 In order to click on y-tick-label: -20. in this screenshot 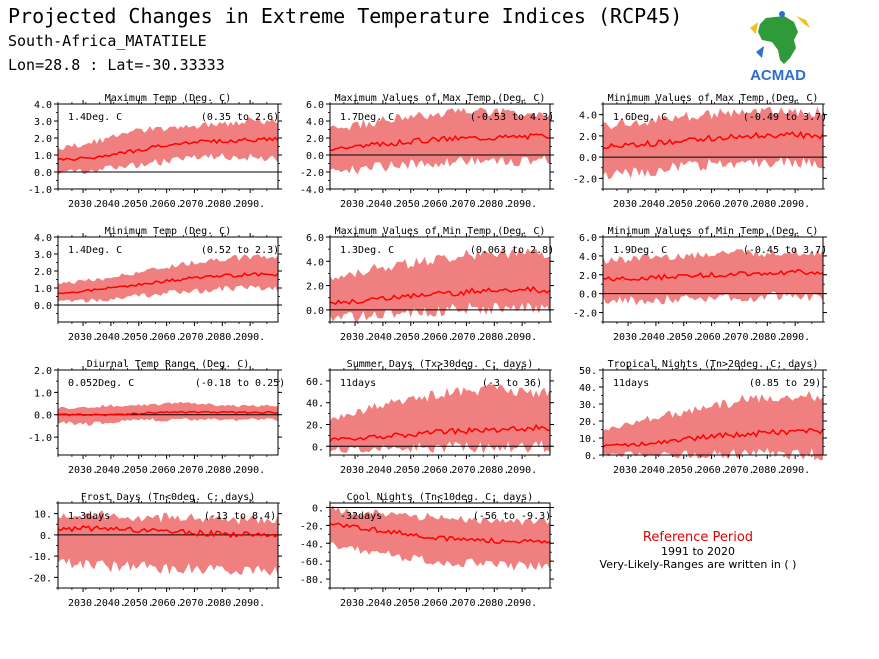, I will do `click(312, 526)`.